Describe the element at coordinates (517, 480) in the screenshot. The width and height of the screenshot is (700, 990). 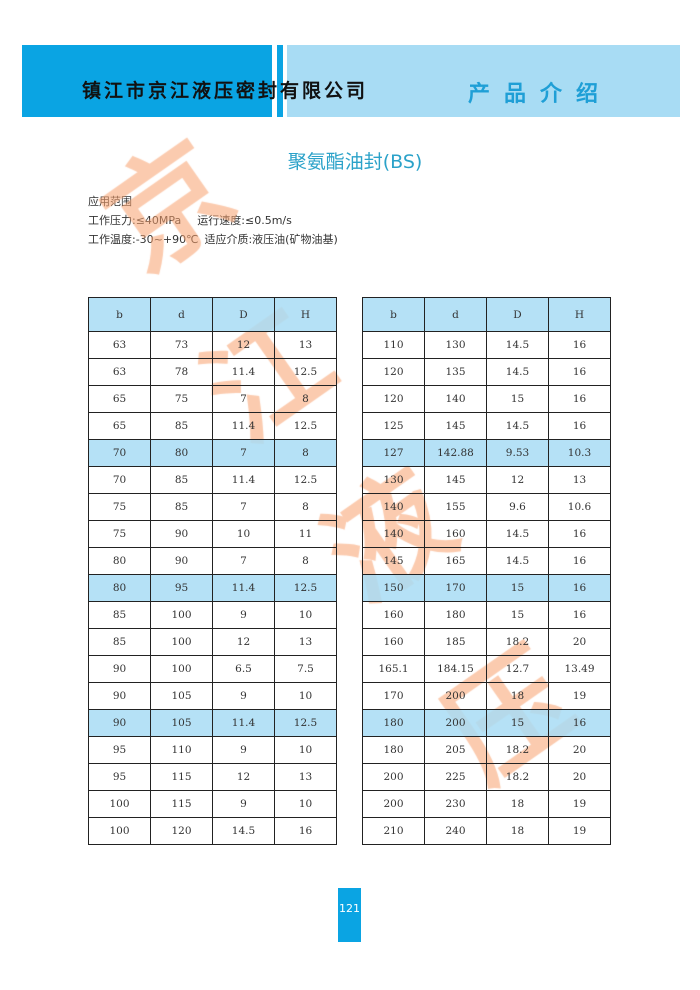
I see `table-cell: 12` at that location.